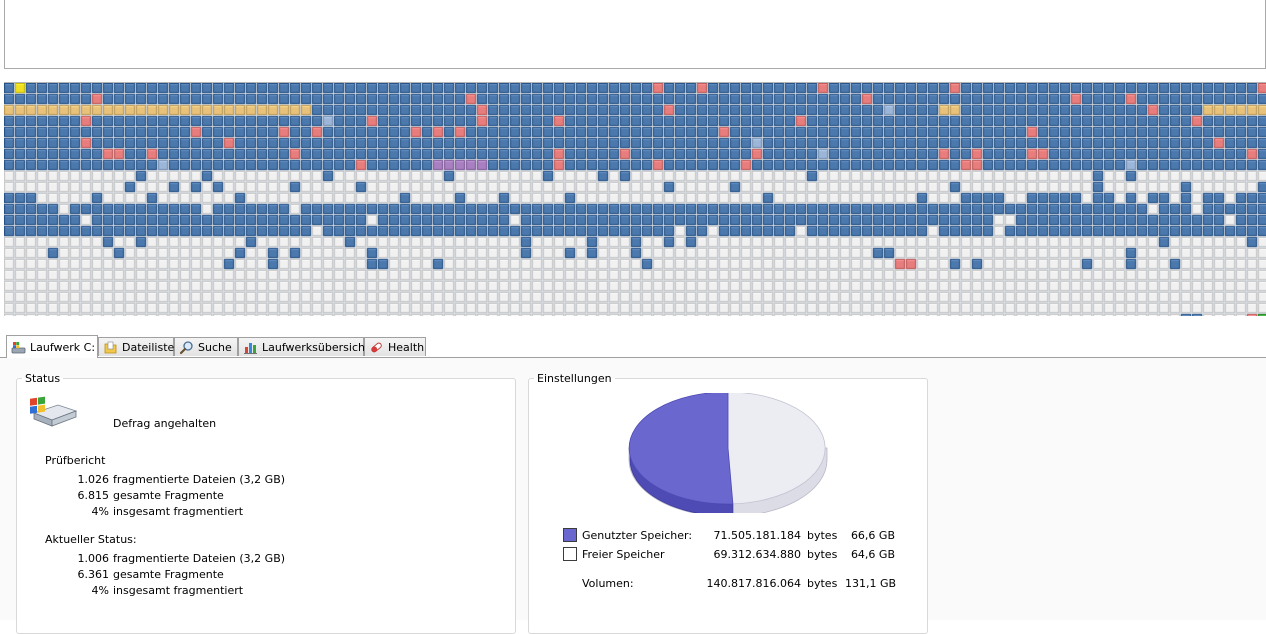 This screenshot has width=1266, height=634. What do you see at coordinates (100, 511) in the screenshot?
I see `report-percent-value: 4%` at bounding box center [100, 511].